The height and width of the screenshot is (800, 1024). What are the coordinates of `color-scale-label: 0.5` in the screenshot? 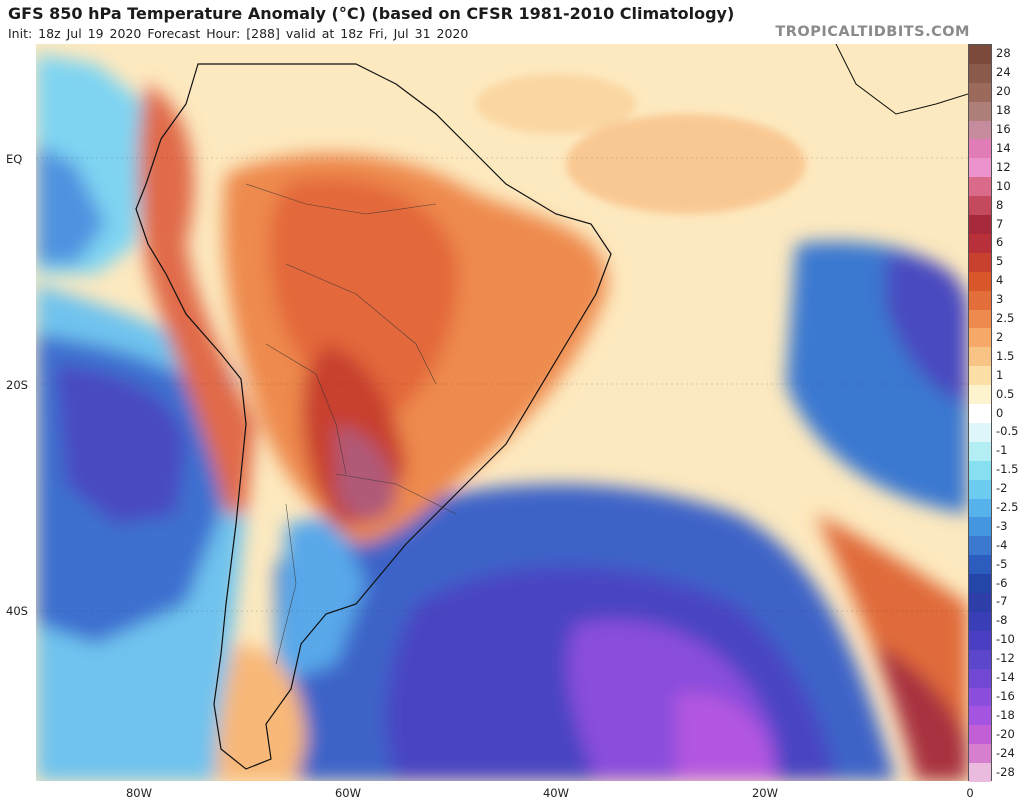 It's located at (1005, 393).